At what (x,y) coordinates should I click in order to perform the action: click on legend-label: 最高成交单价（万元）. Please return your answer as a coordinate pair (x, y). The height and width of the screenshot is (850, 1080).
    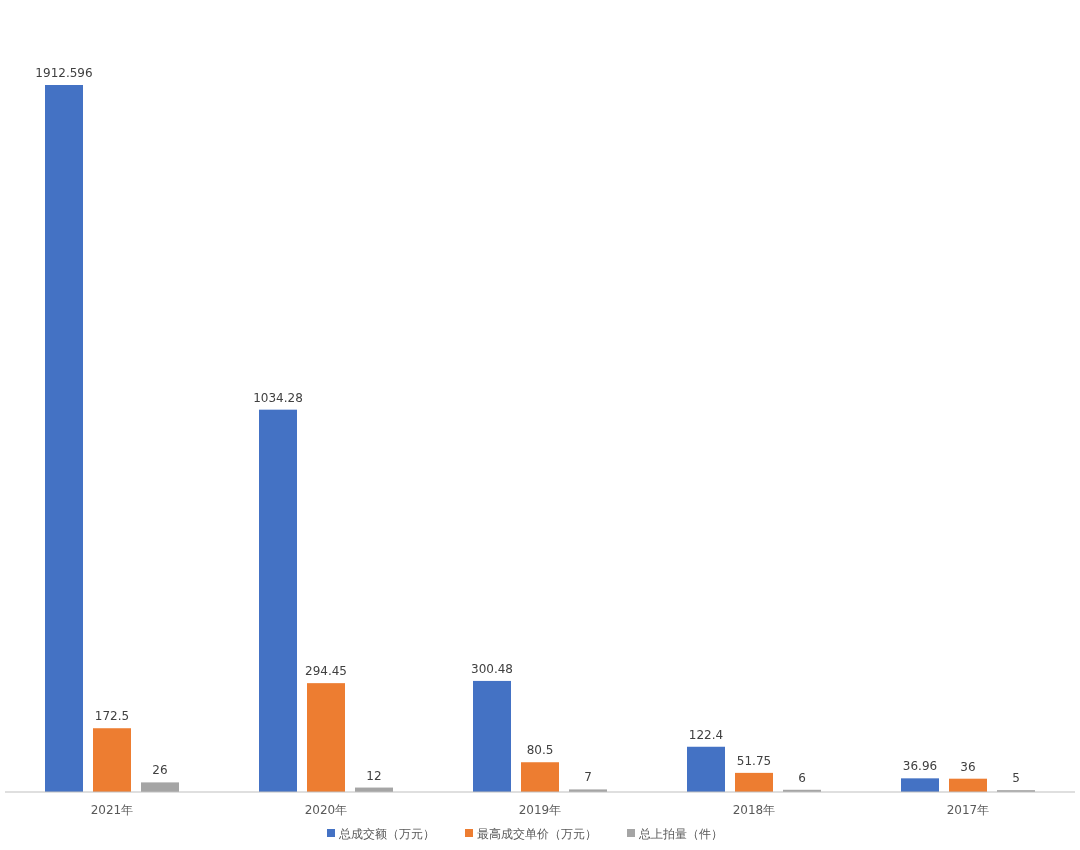
    Looking at the image, I should click on (537, 834).